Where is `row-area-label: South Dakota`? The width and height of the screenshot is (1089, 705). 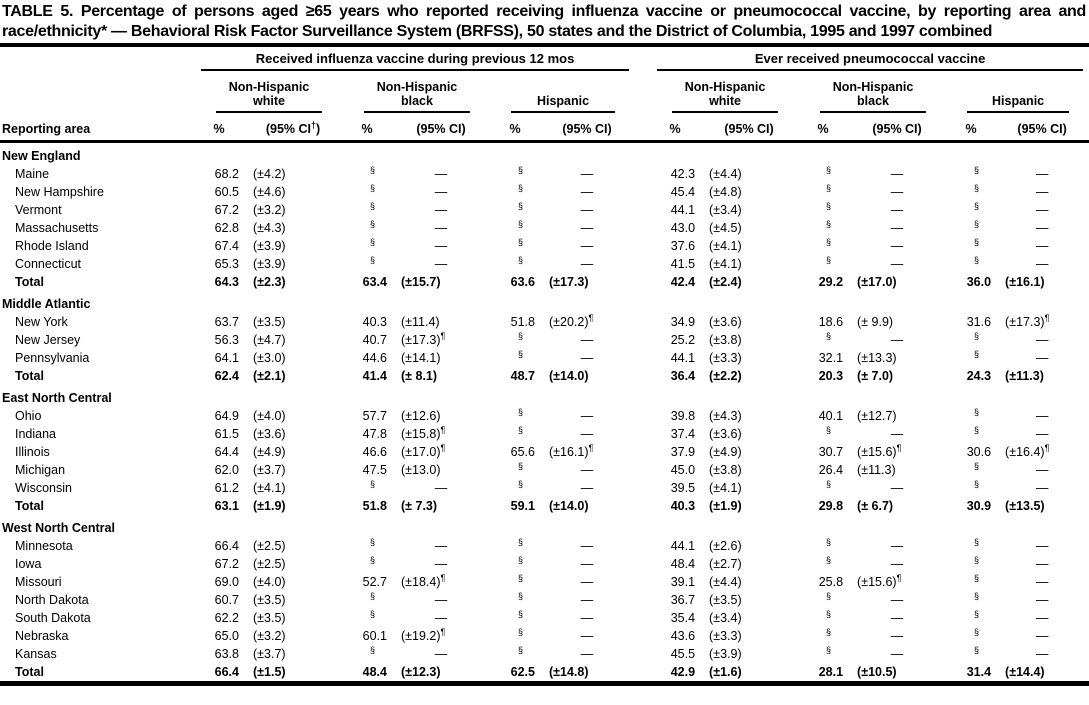
row-area-label: South Dakota is located at coordinates (53, 618).